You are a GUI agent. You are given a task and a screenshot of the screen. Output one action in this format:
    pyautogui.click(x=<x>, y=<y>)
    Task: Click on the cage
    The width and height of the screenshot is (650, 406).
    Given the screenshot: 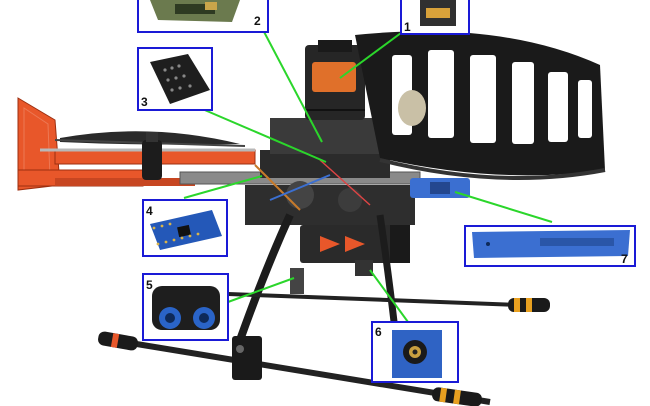 What is the action you would take?
    pyautogui.click(x=480, y=105)
    